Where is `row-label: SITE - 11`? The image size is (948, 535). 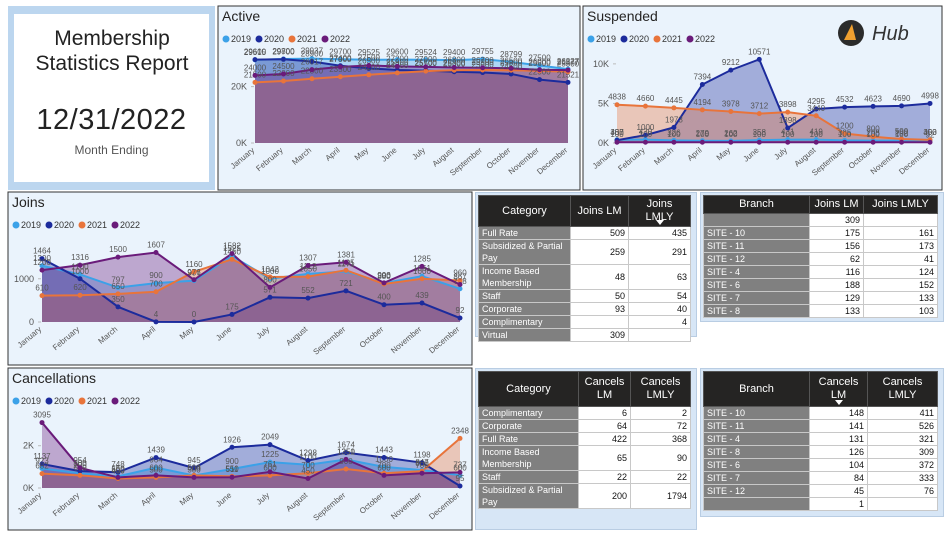 row-label: SITE - 11 is located at coordinates (756, 246).